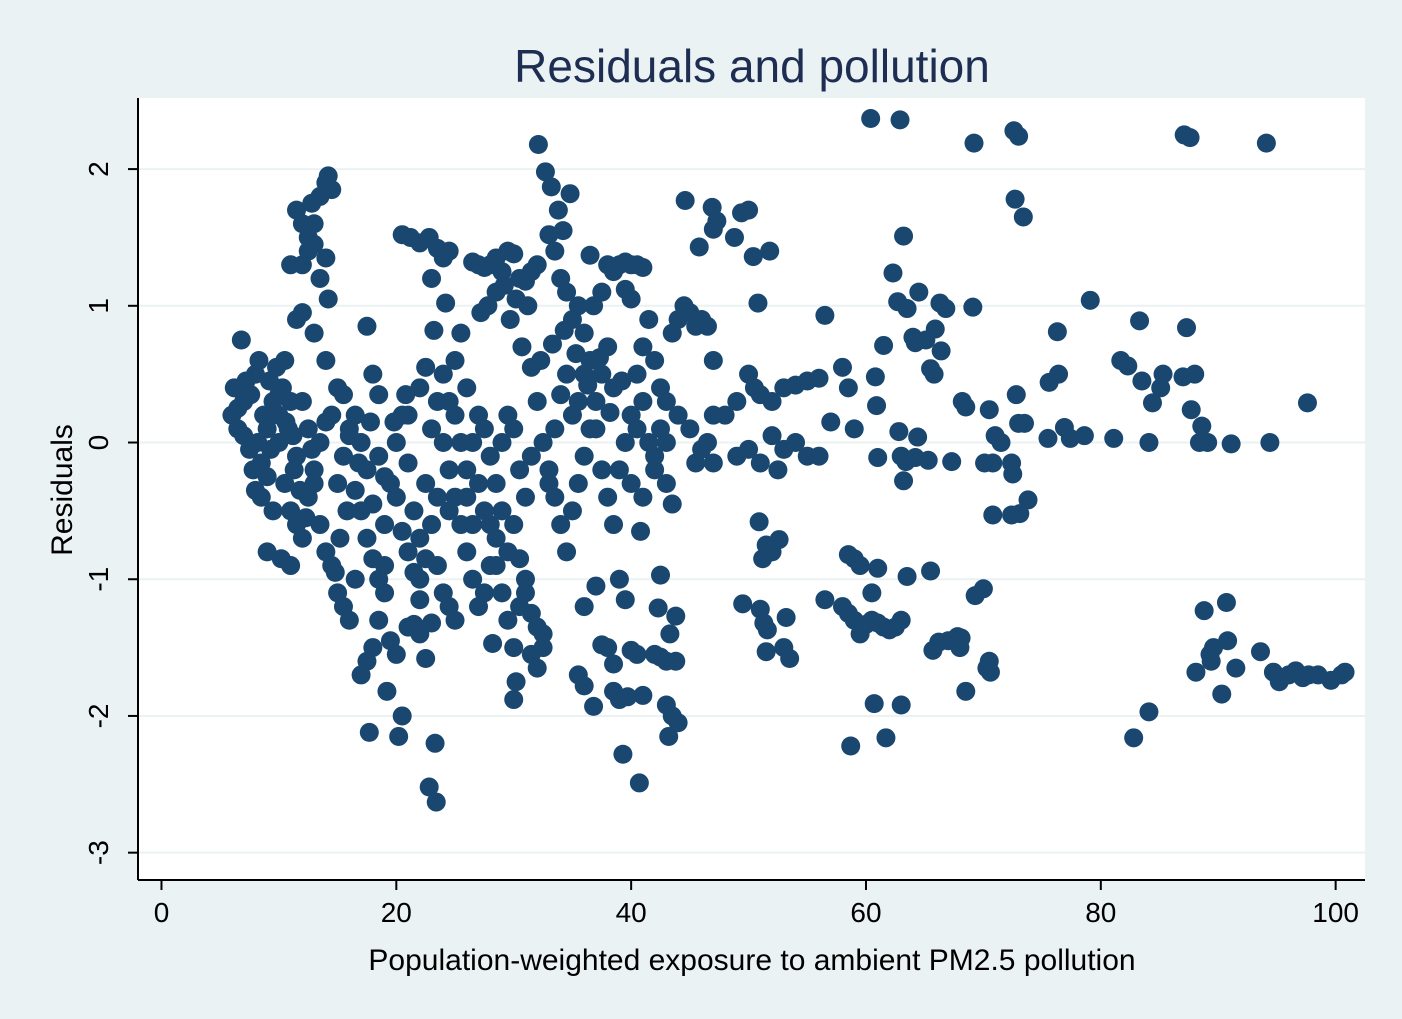  I want to click on y-tick-label: 0, so click(98, 443).